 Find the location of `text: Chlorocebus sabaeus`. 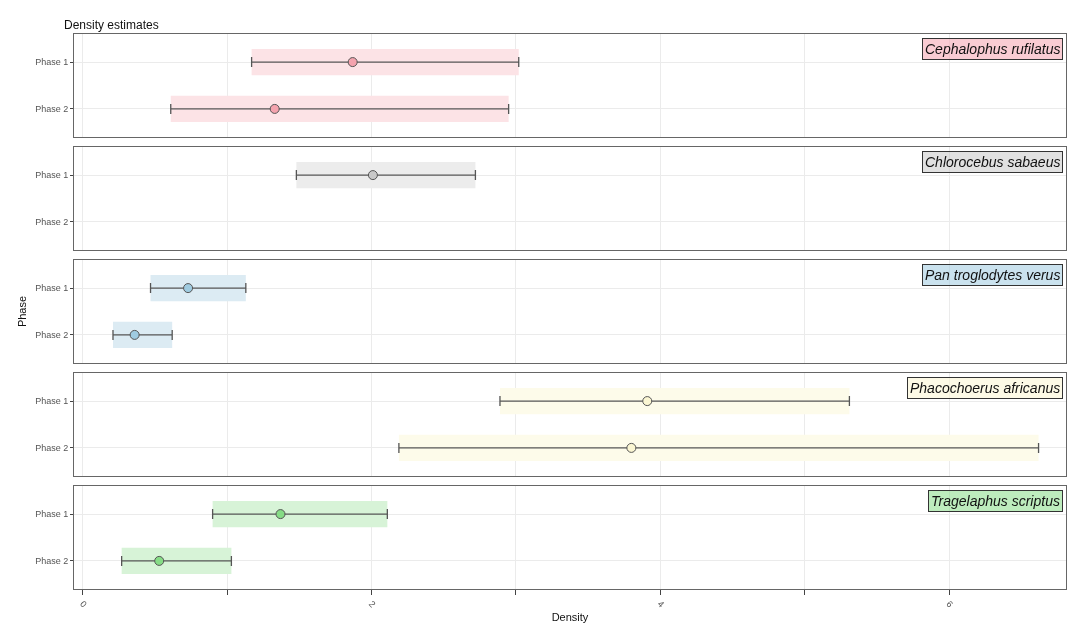

text: Chlorocebus sabaeus is located at coordinates (993, 162).